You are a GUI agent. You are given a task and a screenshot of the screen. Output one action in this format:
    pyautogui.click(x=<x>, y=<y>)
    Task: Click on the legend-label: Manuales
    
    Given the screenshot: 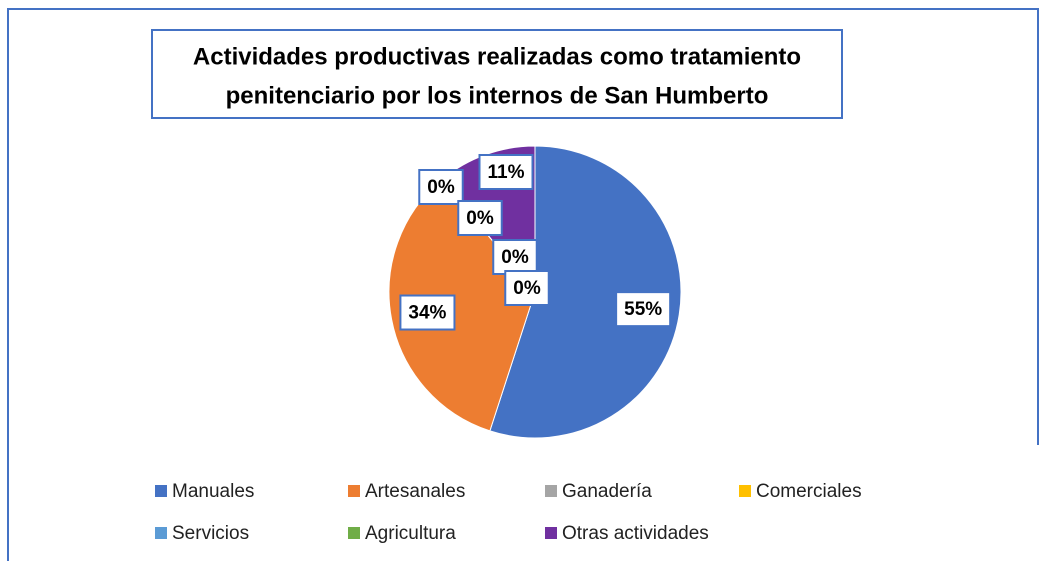 What is the action you would take?
    pyautogui.click(x=213, y=491)
    